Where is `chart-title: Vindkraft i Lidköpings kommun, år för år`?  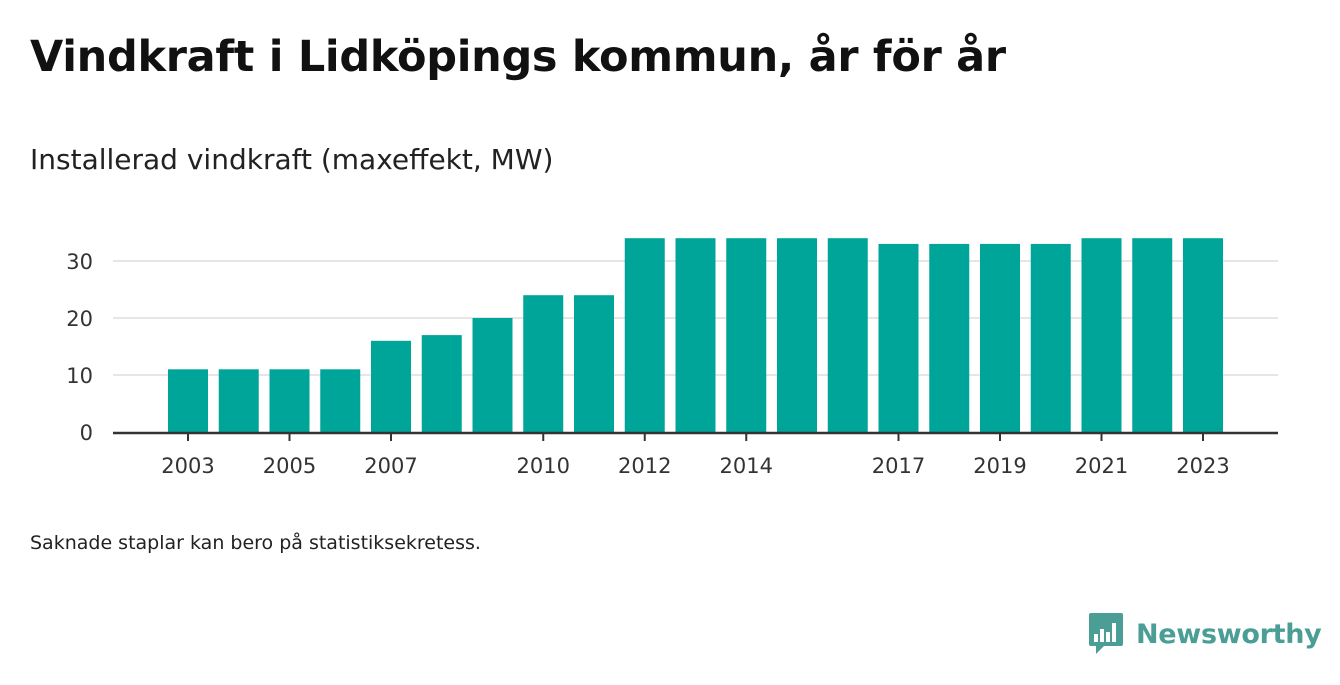 chart-title: Vindkraft i Lidköpings kommun, år för år is located at coordinates (518, 57).